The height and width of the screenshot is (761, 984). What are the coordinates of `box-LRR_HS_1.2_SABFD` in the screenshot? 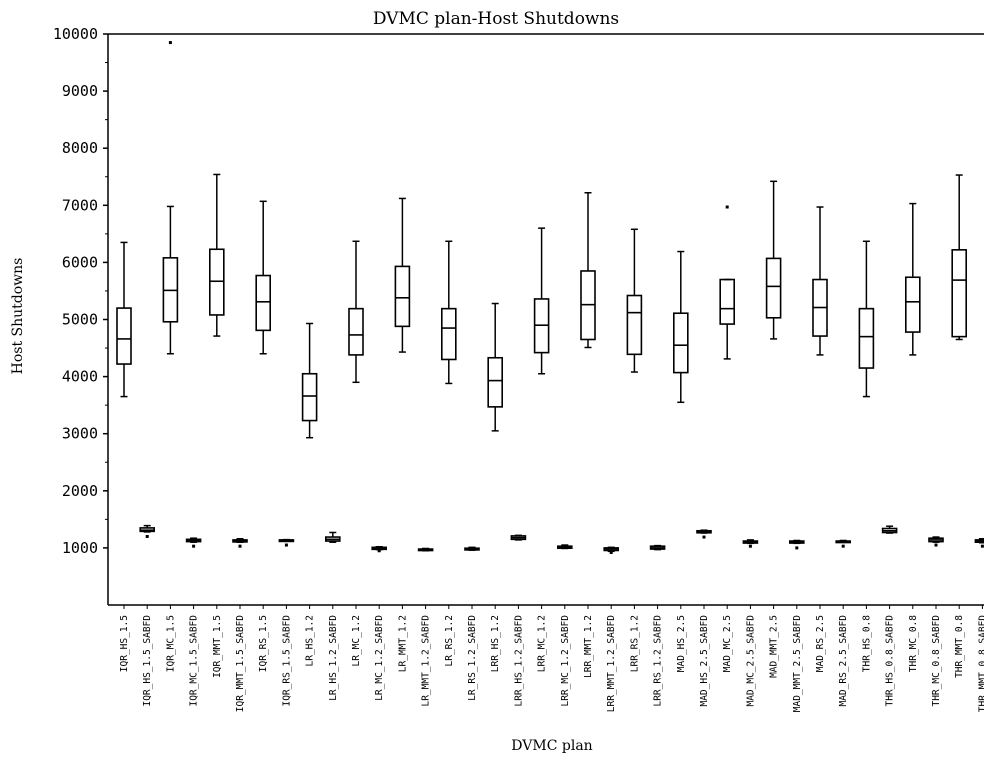 It's located at (518, 537).